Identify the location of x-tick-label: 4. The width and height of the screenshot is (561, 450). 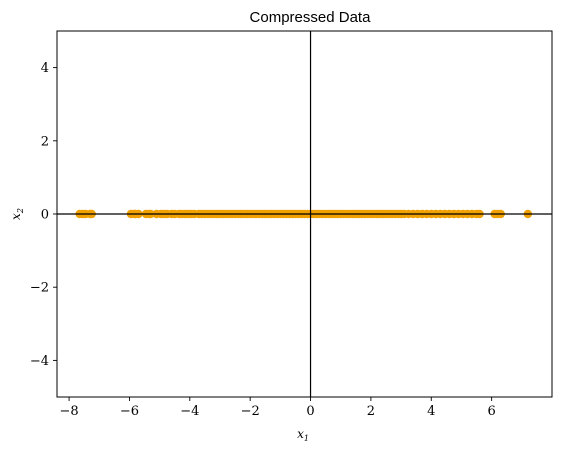
(431, 411).